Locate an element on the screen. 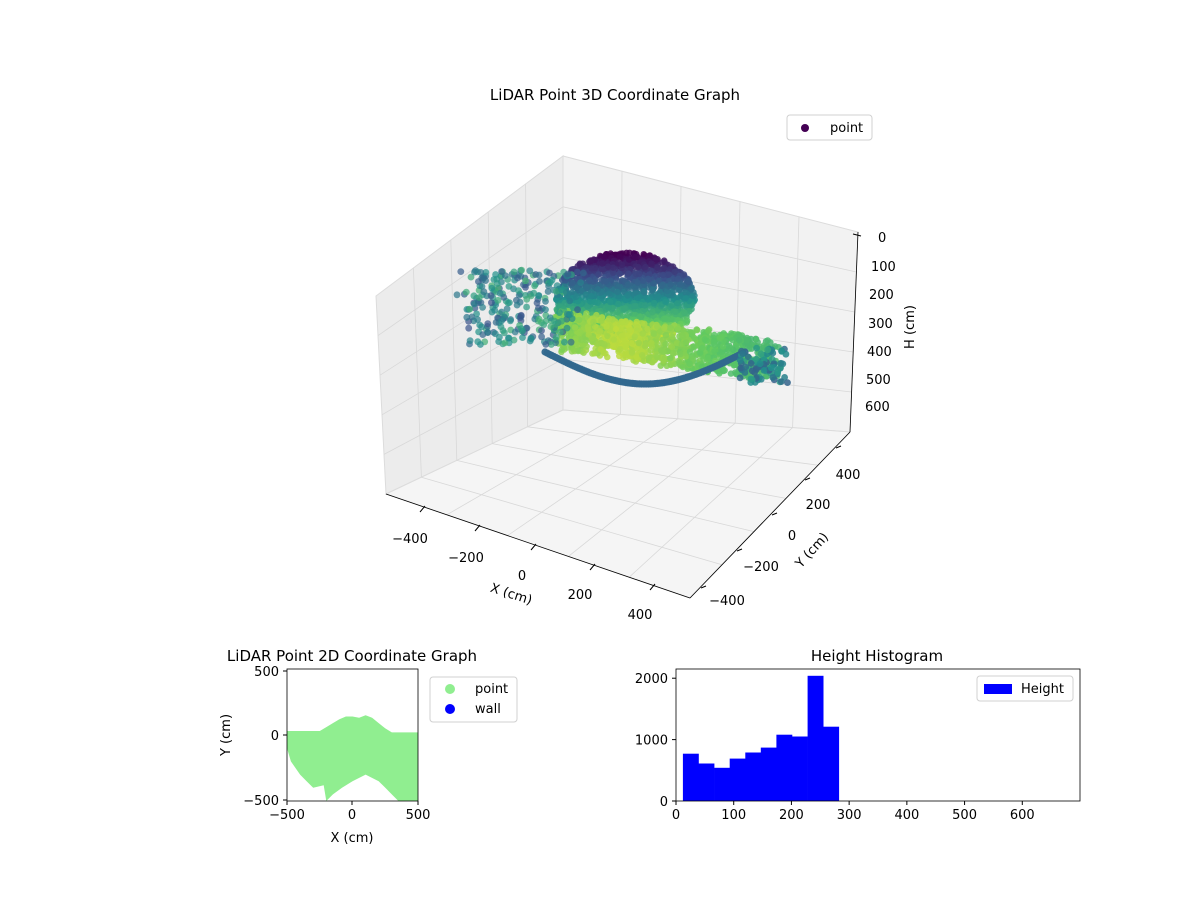 The image size is (1200, 900). x-tick-label: 300 is located at coordinates (849, 815).